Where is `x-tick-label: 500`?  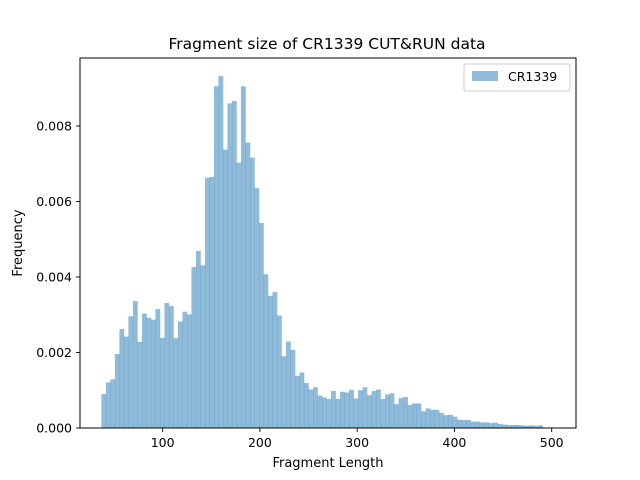 x-tick-label: 500 is located at coordinates (552, 442).